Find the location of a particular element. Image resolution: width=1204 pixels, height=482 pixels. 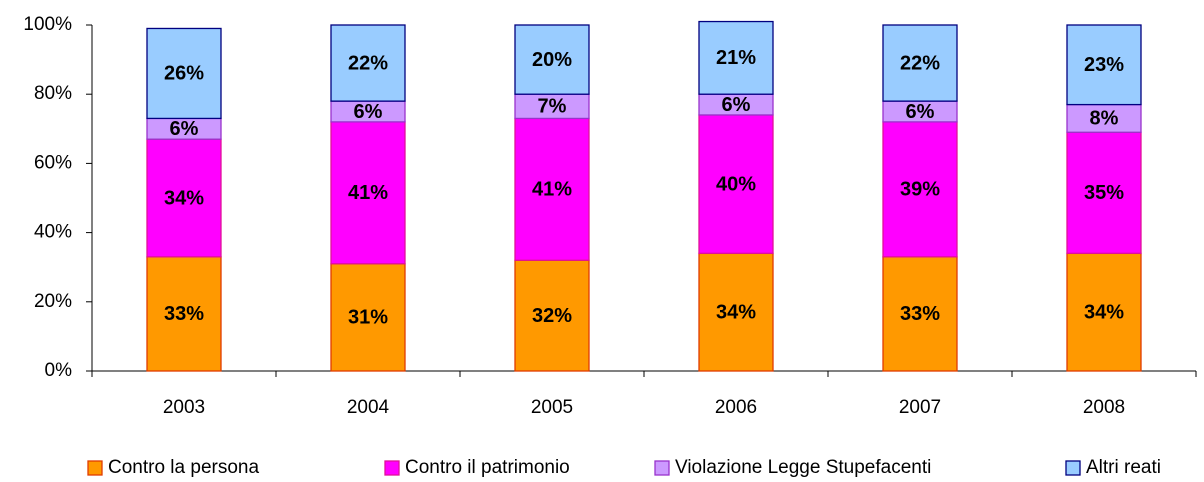

data-label: 39% is located at coordinates (920, 190).